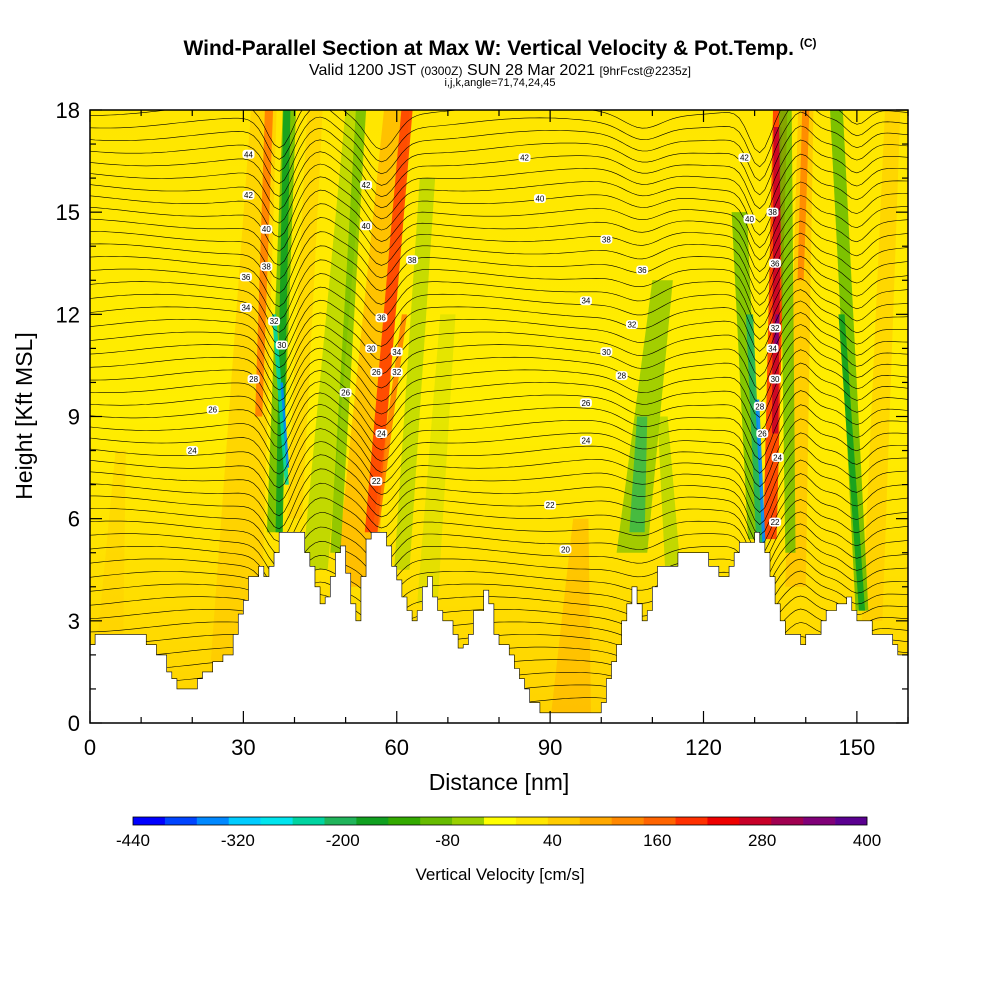 This screenshot has height=1000, width=1000. I want to click on x-tick-label: 30, so click(243, 747).